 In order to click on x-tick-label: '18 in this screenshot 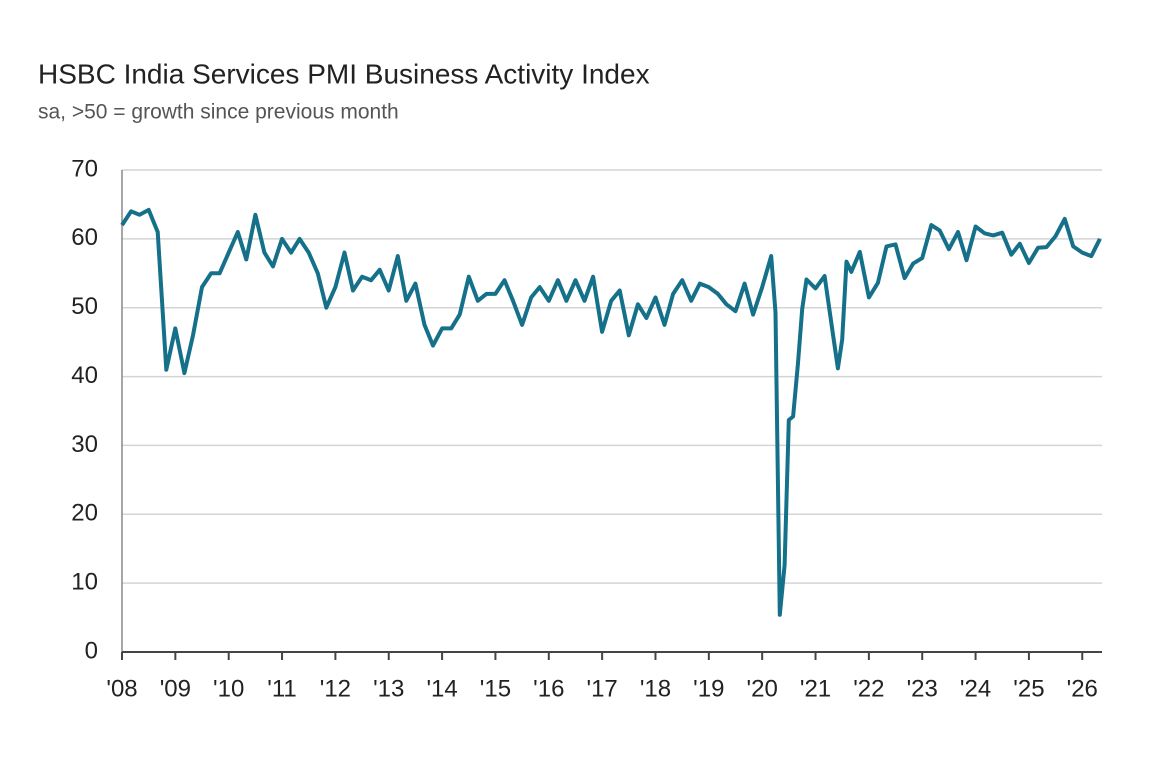, I will do `click(655, 688)`.